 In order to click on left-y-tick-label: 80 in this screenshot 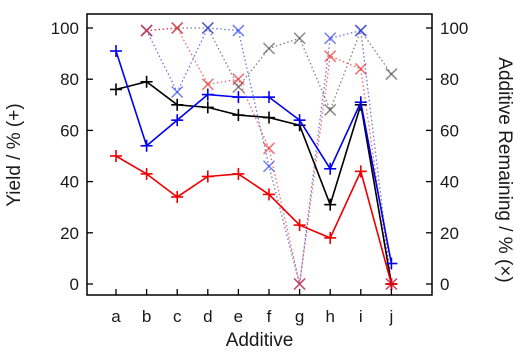, I will do `click(69, 79)`.